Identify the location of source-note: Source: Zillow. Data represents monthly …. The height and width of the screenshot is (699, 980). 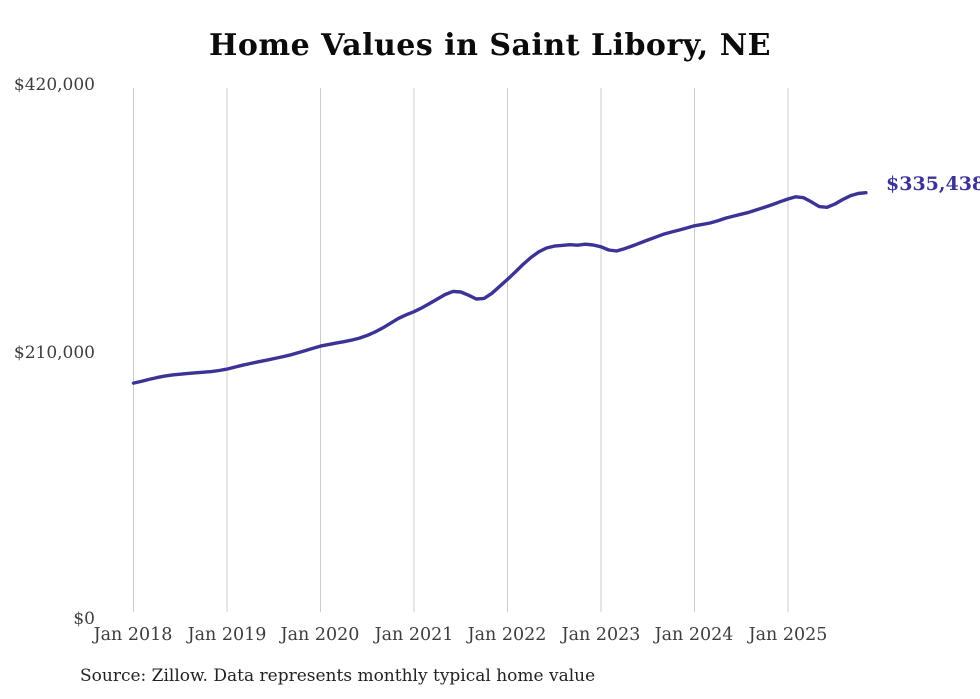
(338, 676).